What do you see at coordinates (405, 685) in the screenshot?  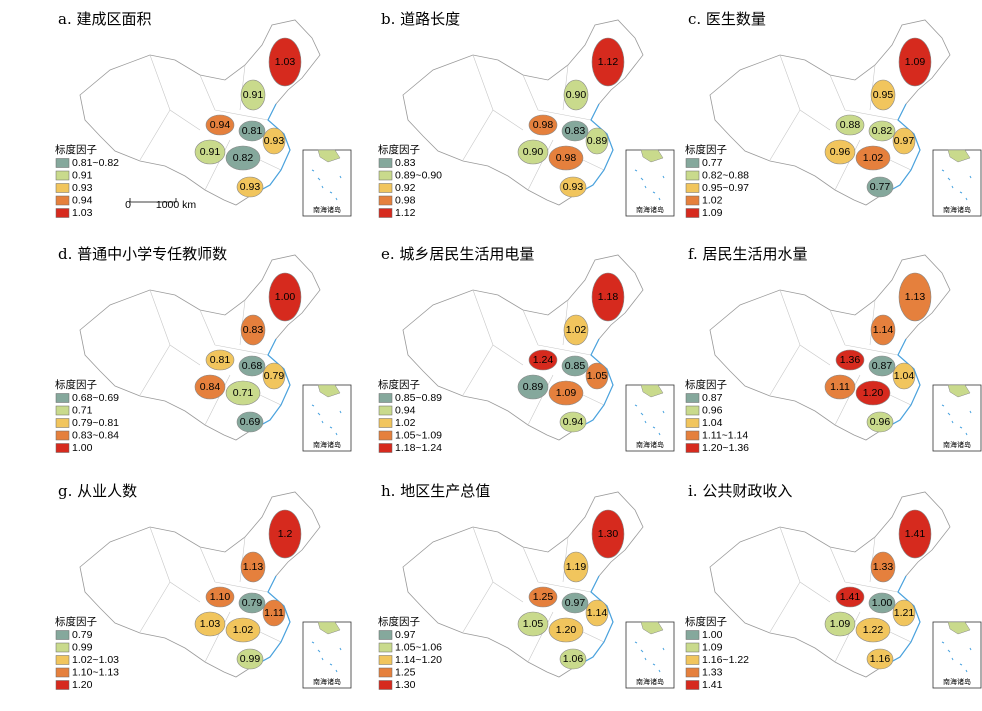 I see `legend-label: 1.30` at bounding box center [405, 685].